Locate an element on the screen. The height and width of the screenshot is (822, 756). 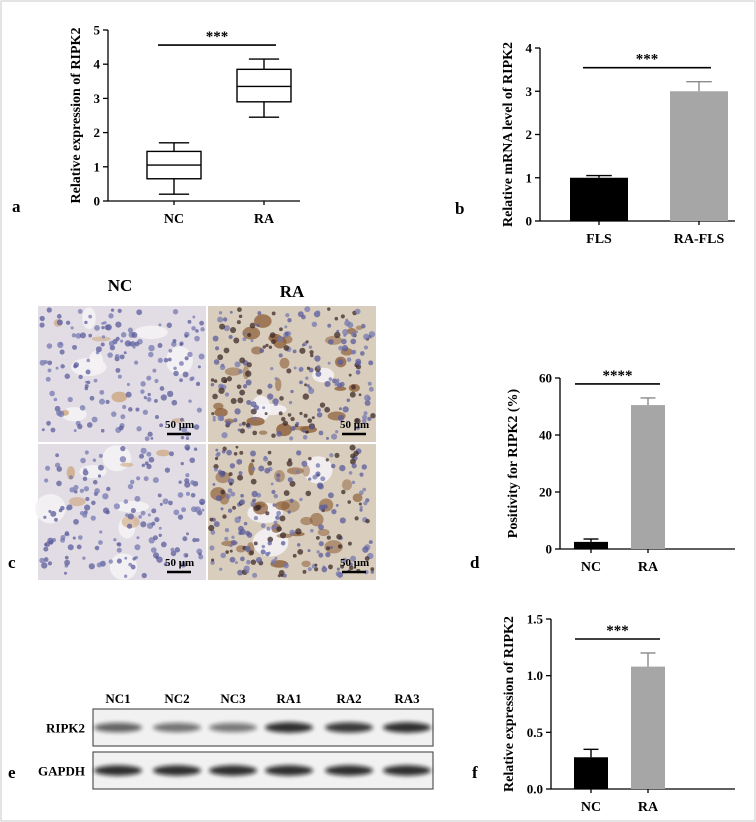
blot-band is located at coordinates (233, 727).